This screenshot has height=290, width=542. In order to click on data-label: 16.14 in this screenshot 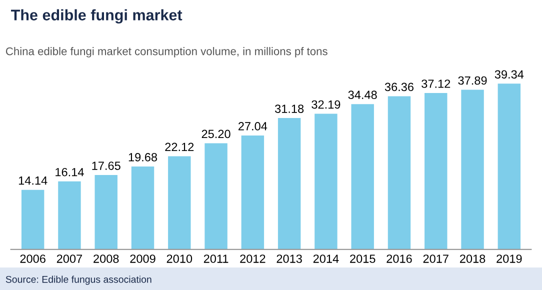, I will do `click(70, 172)`.